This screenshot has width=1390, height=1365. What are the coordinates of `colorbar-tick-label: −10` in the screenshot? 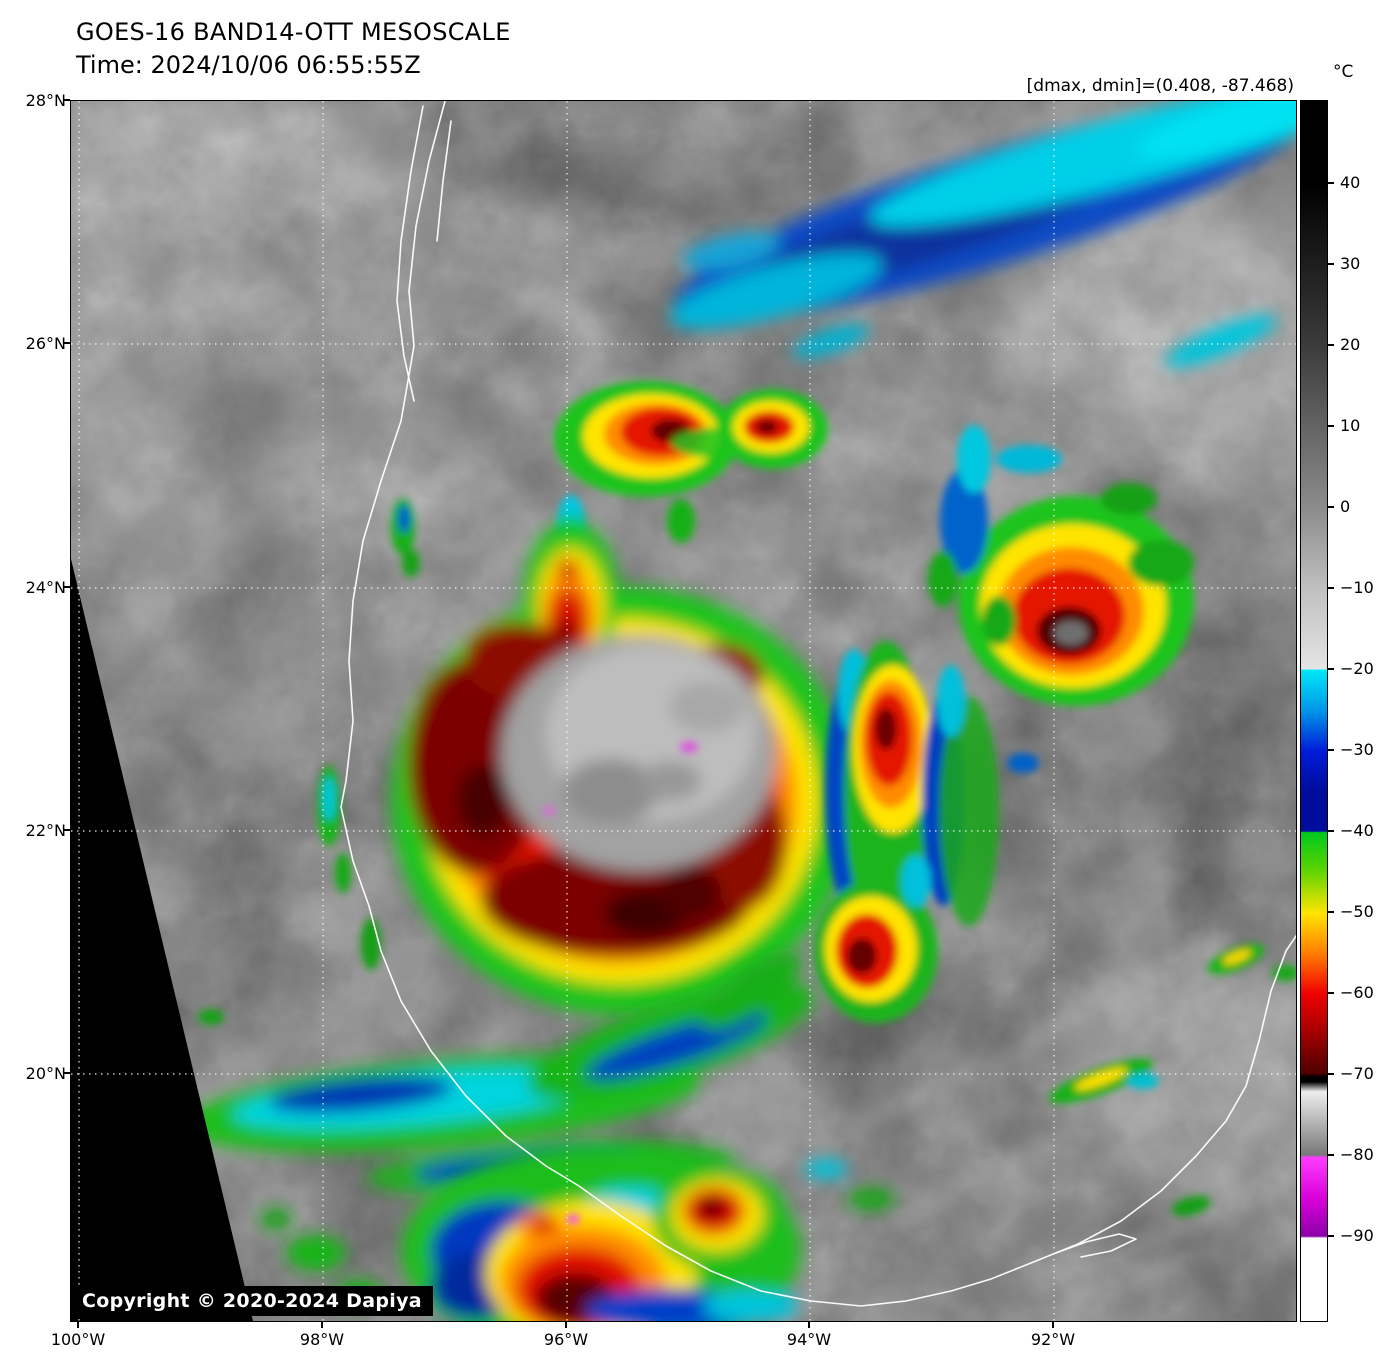 It's located at (1357, 587).